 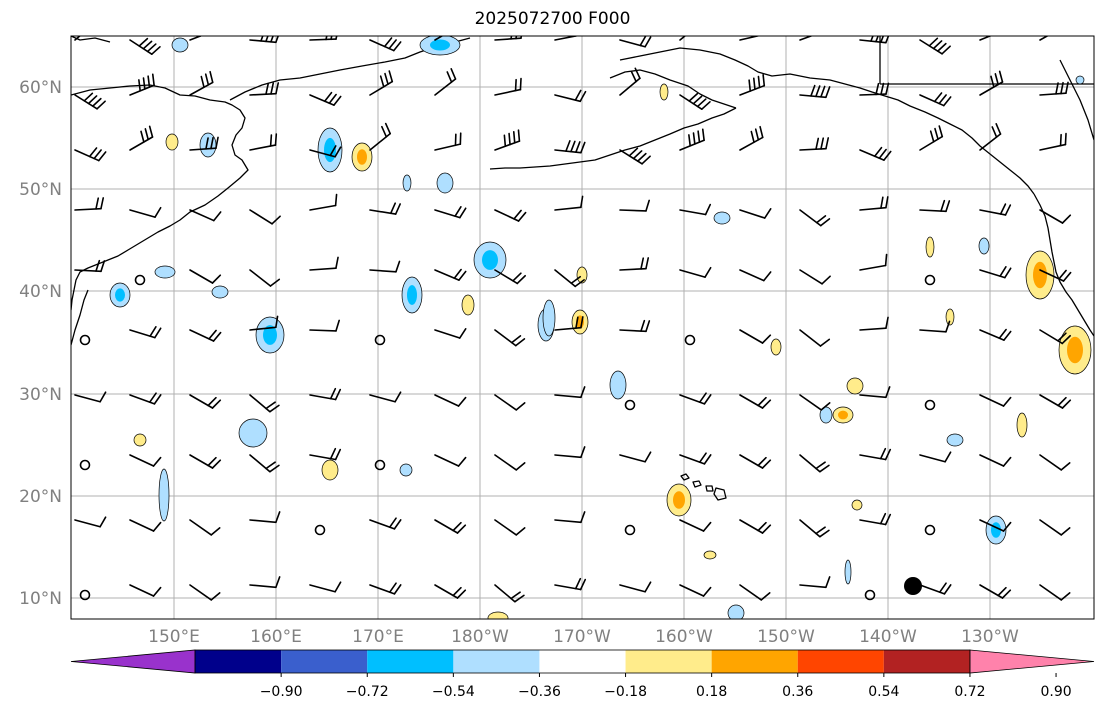 What do you see at coordinates (378, 637) in the screenshot?
I see `lon-label: 170°E` at bounding box center [378, 637].